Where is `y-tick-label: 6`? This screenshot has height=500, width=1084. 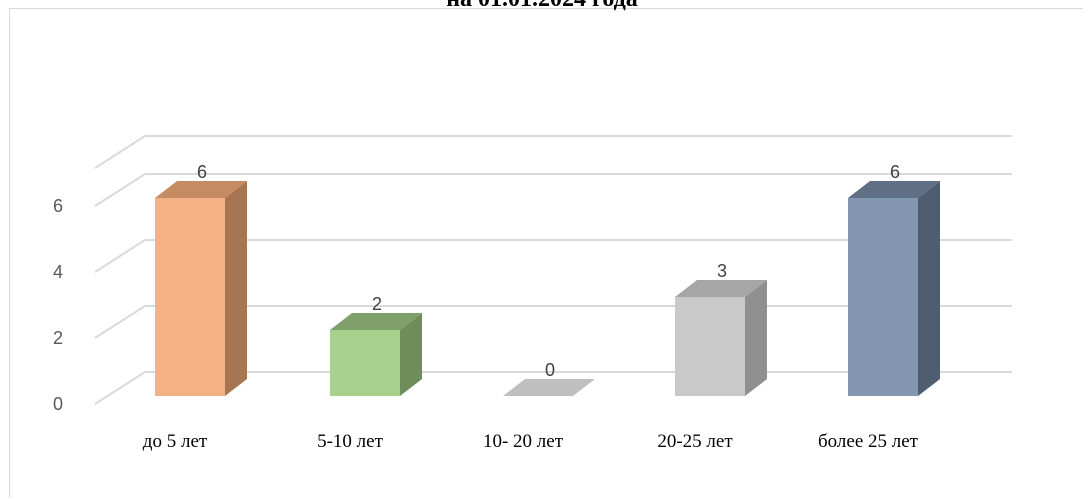 y-tick-label: 6 is located at coordinates (58, 206).